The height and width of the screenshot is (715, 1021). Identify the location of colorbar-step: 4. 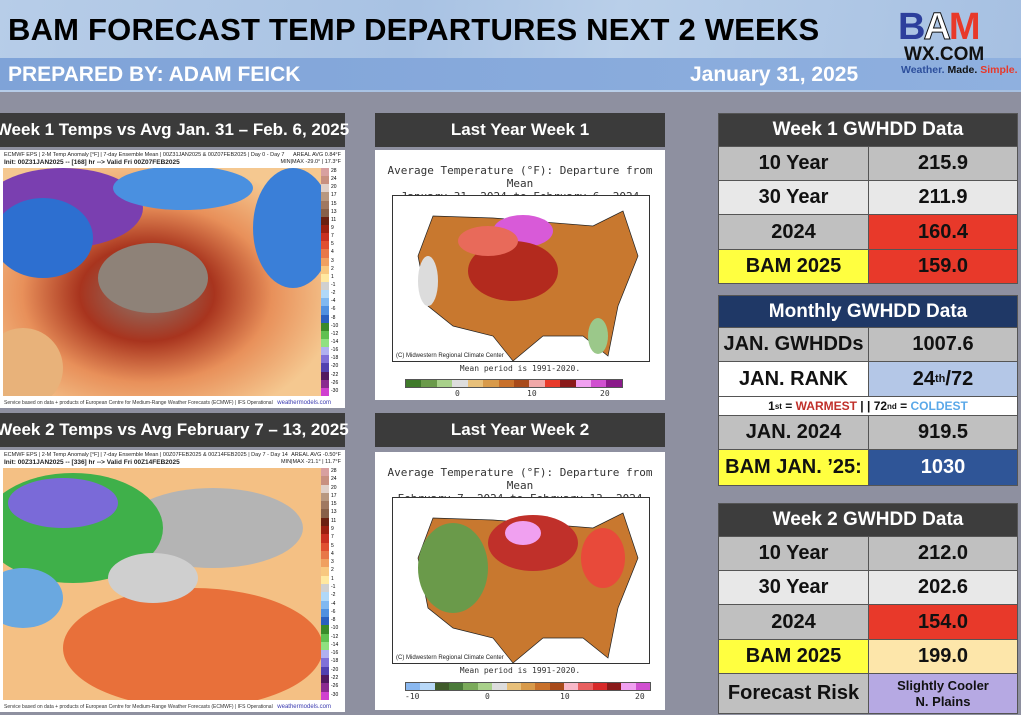
(332, 555).